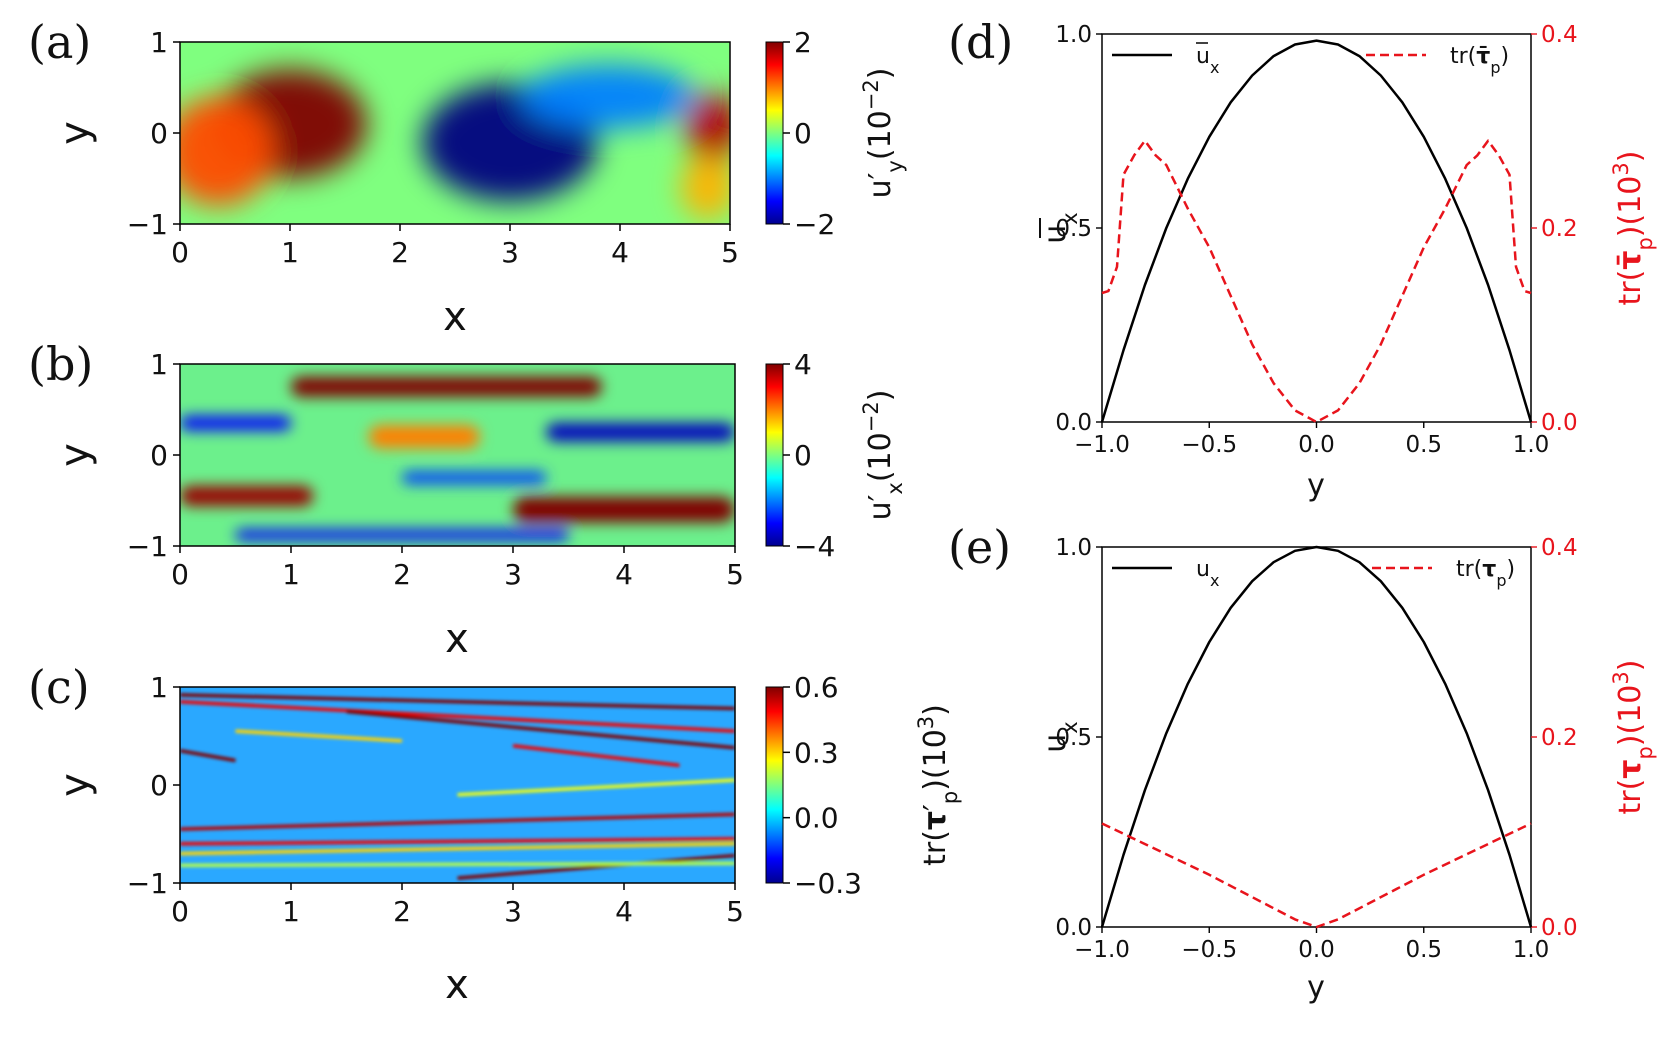  I want to click on y-tick-label-a-1: 0, so click(159, 133).